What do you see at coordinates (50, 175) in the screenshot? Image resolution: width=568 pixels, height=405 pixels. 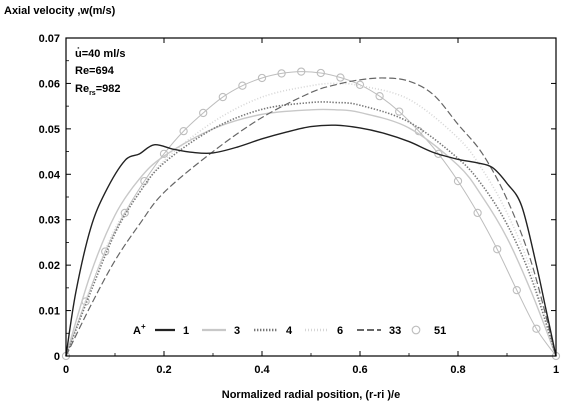 I see `y-tick-label: 0.04` at bounding box center [50, 175].